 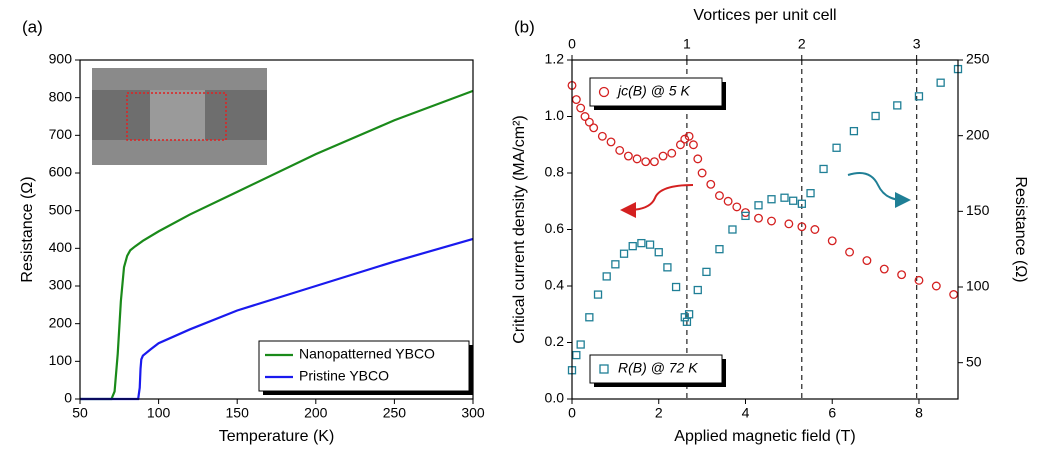 What do you see at coordinates (61, 134) in the screenshot?
I see `y-tick-label: 700` at bounding box center [61, 134].